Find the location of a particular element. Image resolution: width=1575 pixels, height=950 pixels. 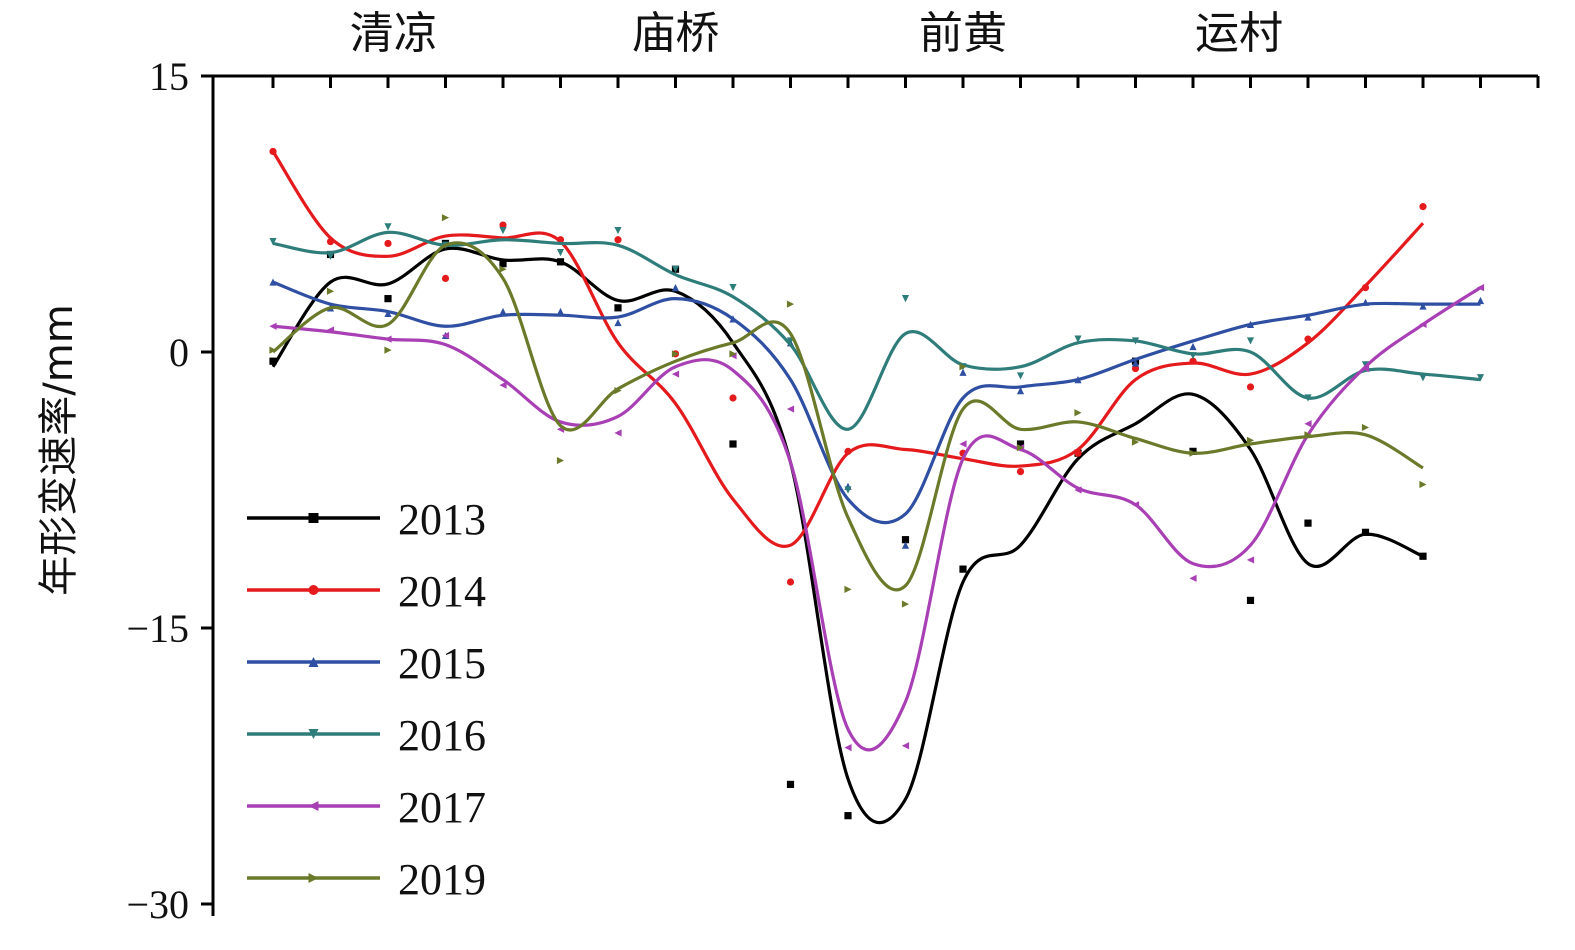

station-label: 运村 is located at coordinates (1239, 33).